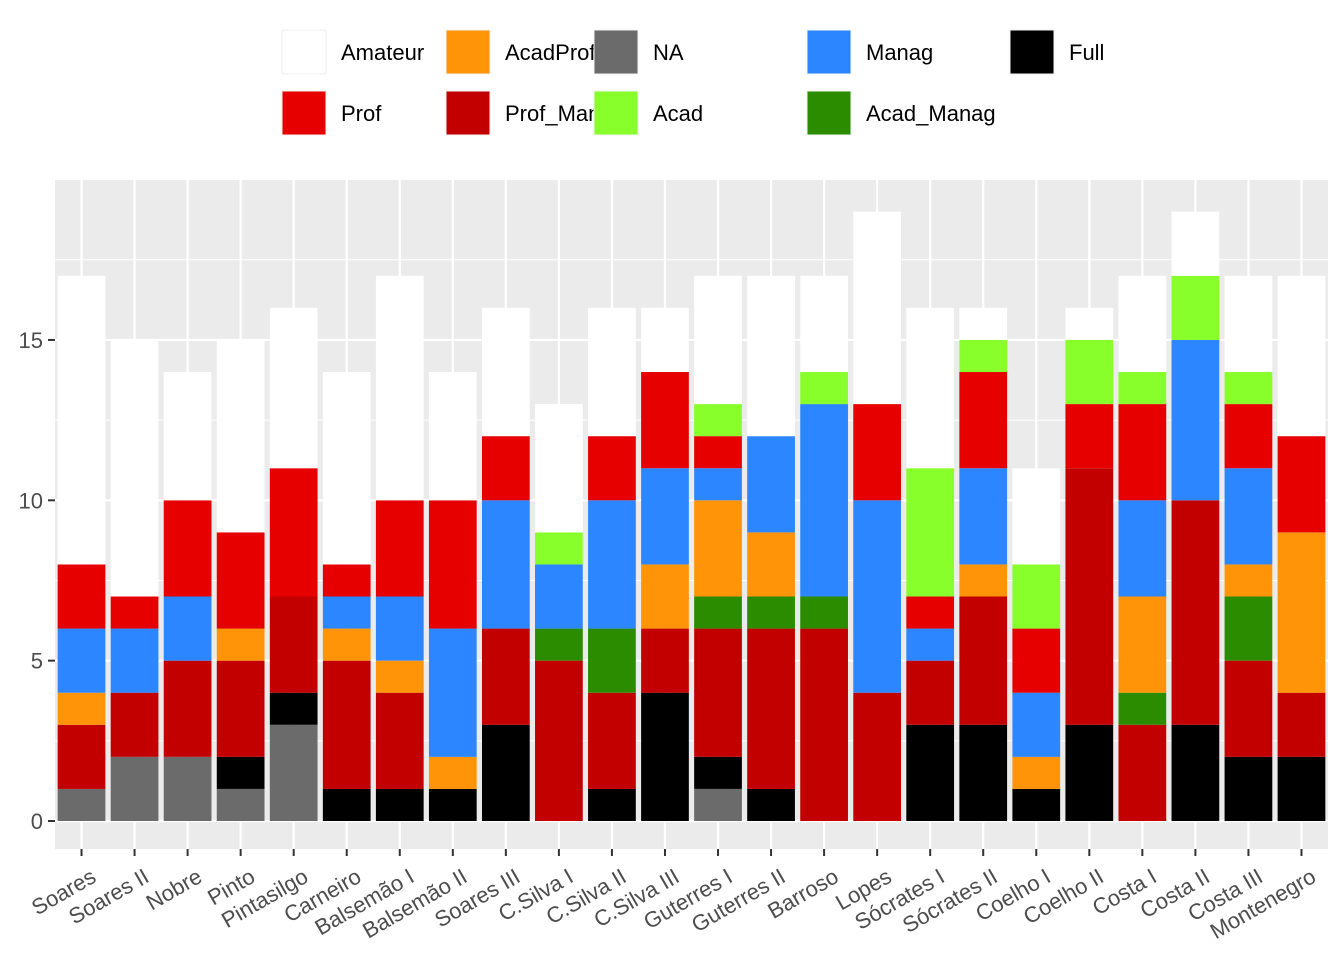  What do you see at coordinates (399, 388) in the screenshot?
I see `bar-segment-balsem-o-i-amateur` at bounding box center [399, 388].